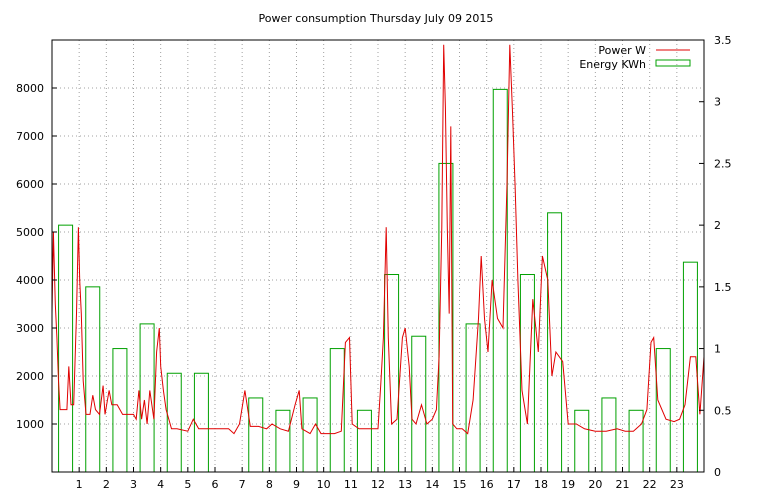  Describe the element at coordinates (30, 184) in the screenshot. I see `y-left-tick-label: 6000` at that location.